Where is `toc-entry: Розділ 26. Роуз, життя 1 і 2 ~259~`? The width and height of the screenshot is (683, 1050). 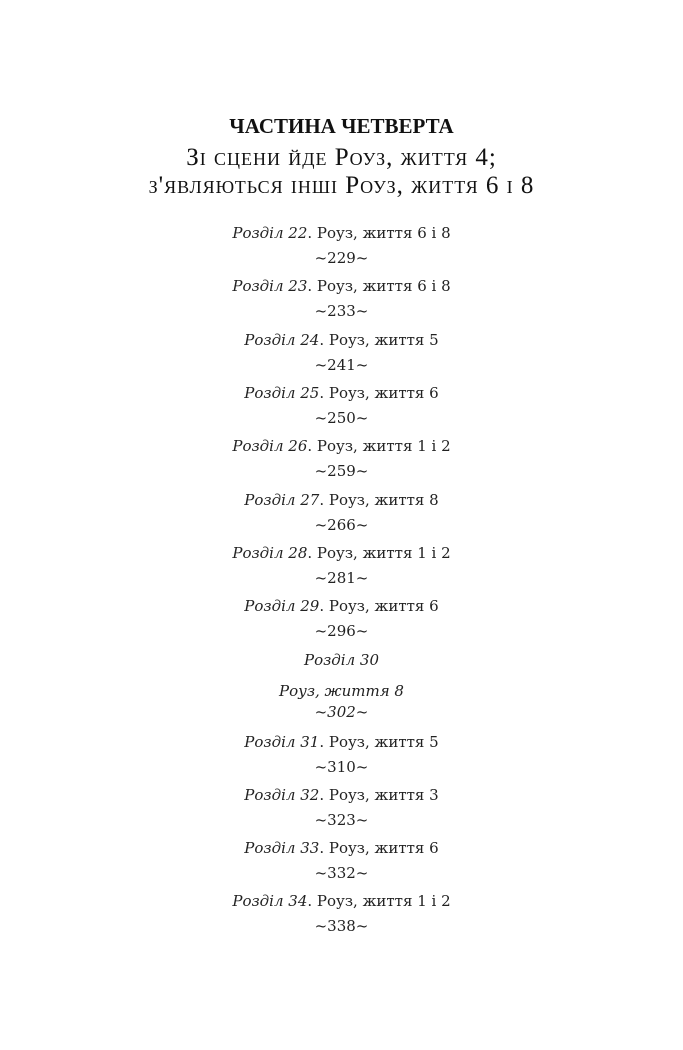 toc-entry: Розділ 26. Роуз, життя 1 і 2 ~259~ is located at coordinates (341, 459).